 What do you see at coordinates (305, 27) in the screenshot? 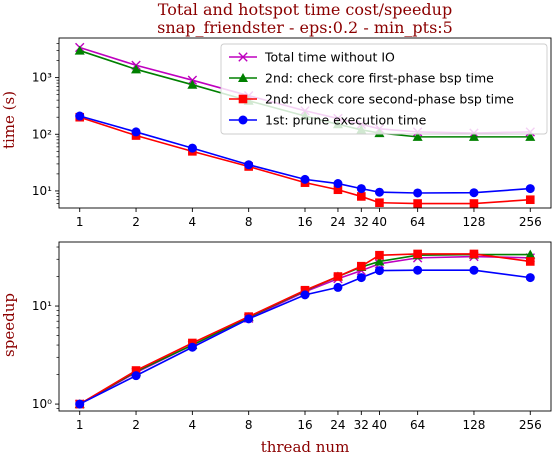
I see `chart-subtitle: snap_friendster - eps:0.2 - min_pts:5` at bounding box center [305, 27].